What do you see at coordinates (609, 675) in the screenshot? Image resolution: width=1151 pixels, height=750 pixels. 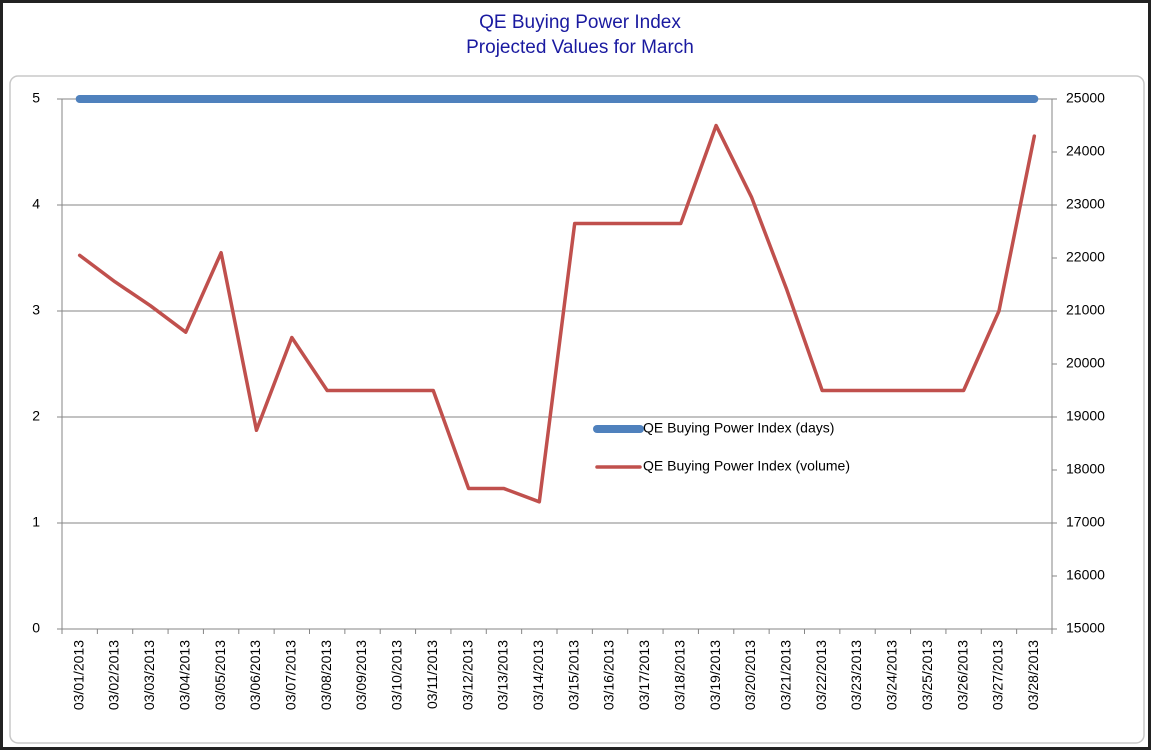 I see `x-tick-label: 03/16/2013` at bounding box center [609, 675].